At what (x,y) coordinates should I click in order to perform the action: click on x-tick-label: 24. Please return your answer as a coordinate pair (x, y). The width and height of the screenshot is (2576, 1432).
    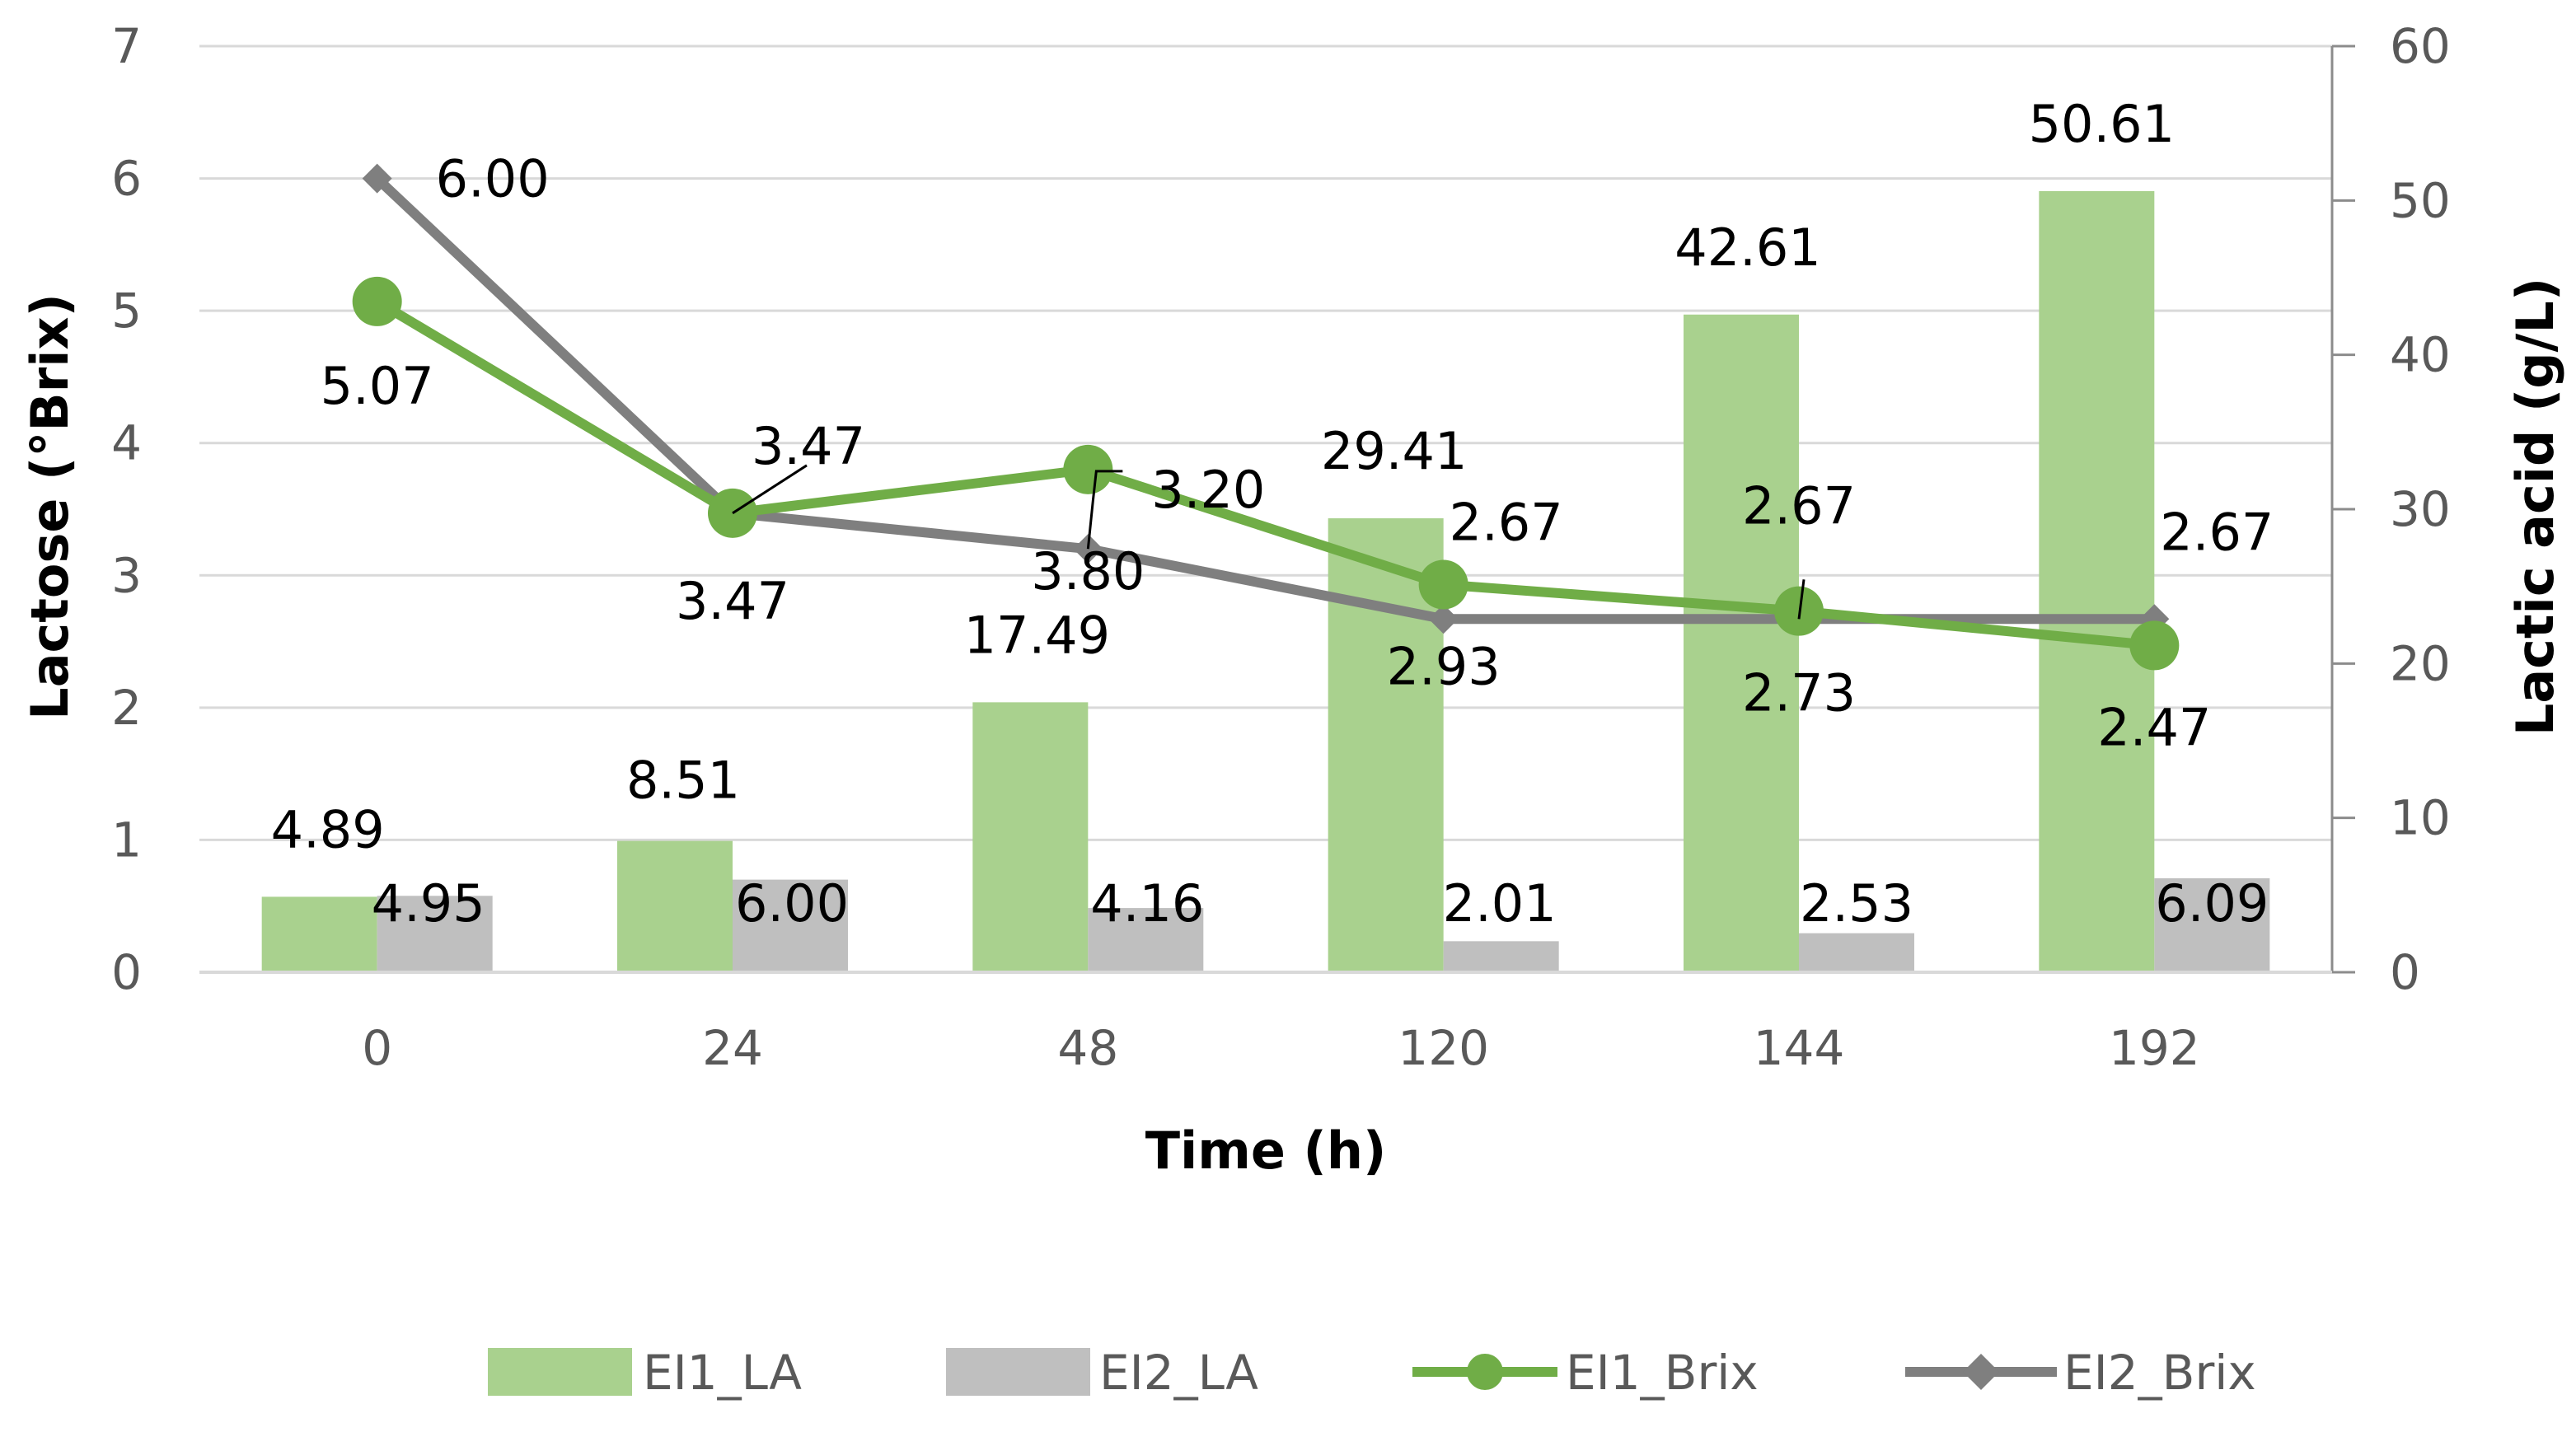
    Looking at the image, I should click on (732, 1048).